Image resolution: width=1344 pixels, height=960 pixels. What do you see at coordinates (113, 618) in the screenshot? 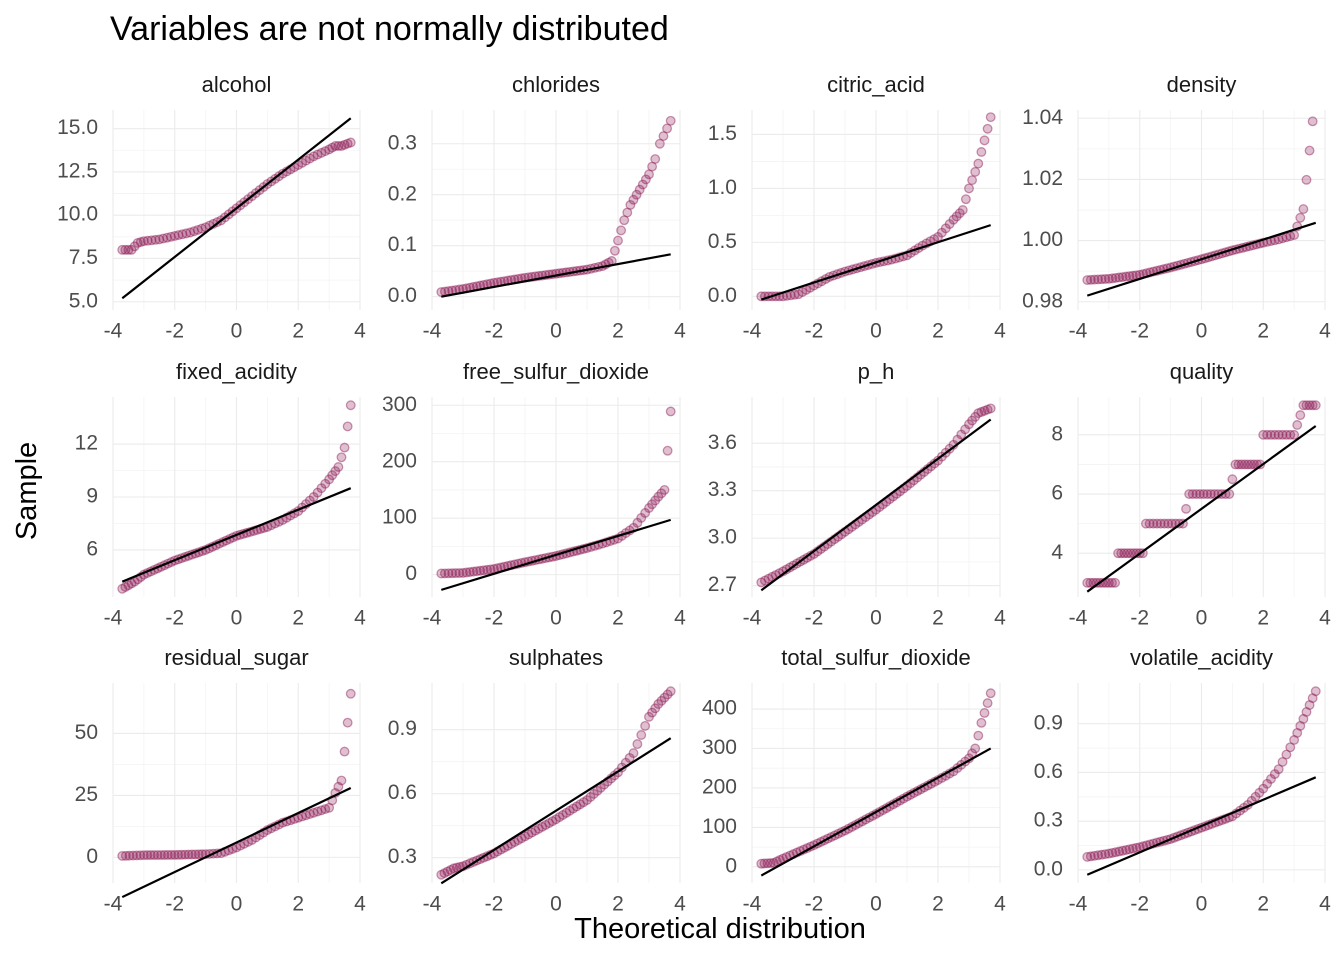
I see `panel-fixed-acidity-x-tick-label: -4` at bounding box center [113, 618].